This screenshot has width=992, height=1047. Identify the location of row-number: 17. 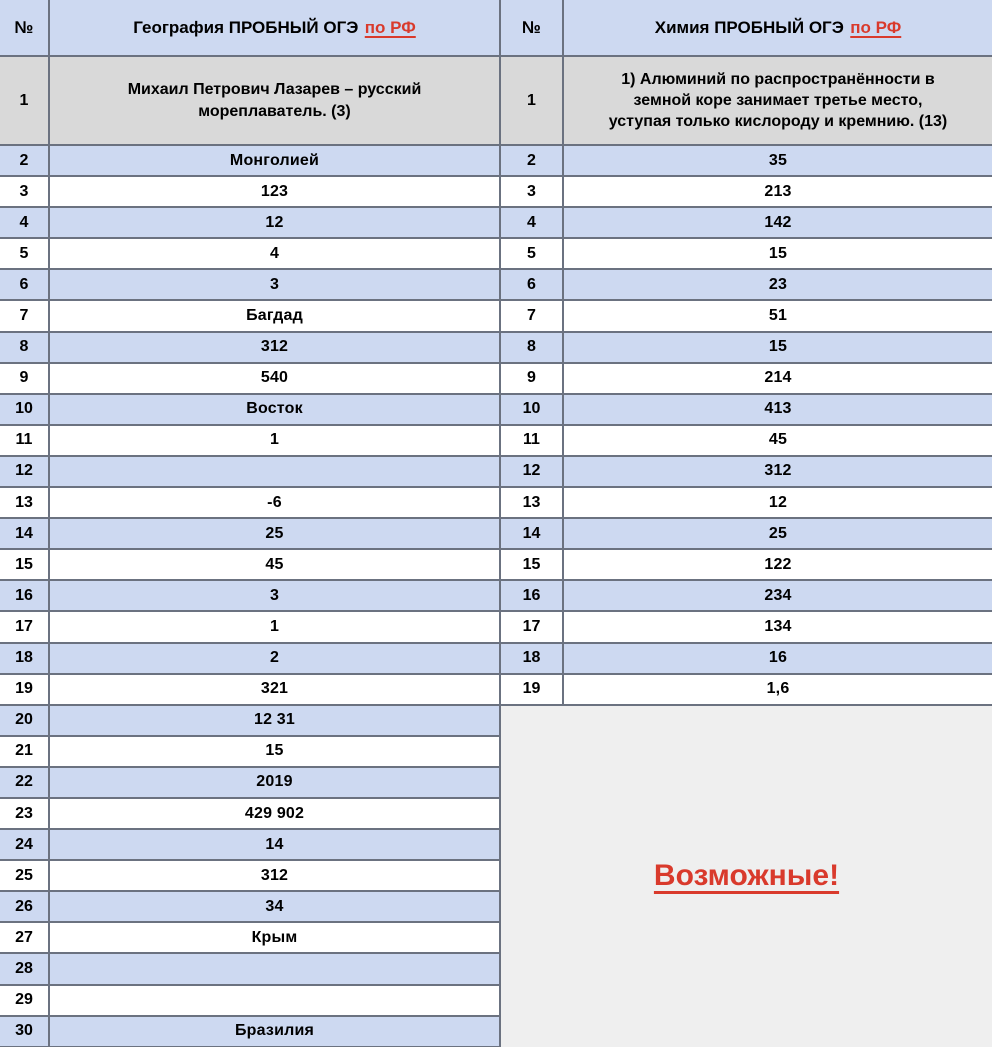
(532, 627).